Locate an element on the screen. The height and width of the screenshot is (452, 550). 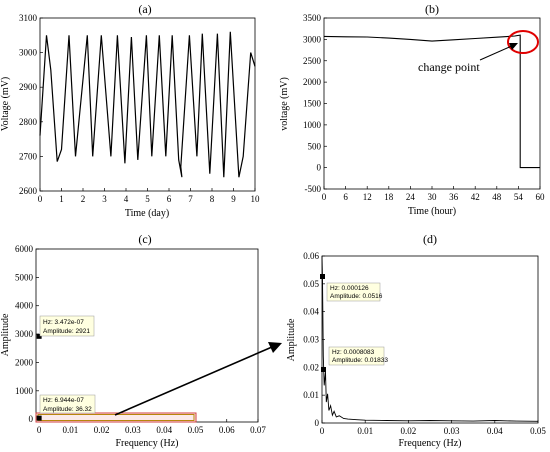
datatip-d2-marker is located at coordinates (323, 369).